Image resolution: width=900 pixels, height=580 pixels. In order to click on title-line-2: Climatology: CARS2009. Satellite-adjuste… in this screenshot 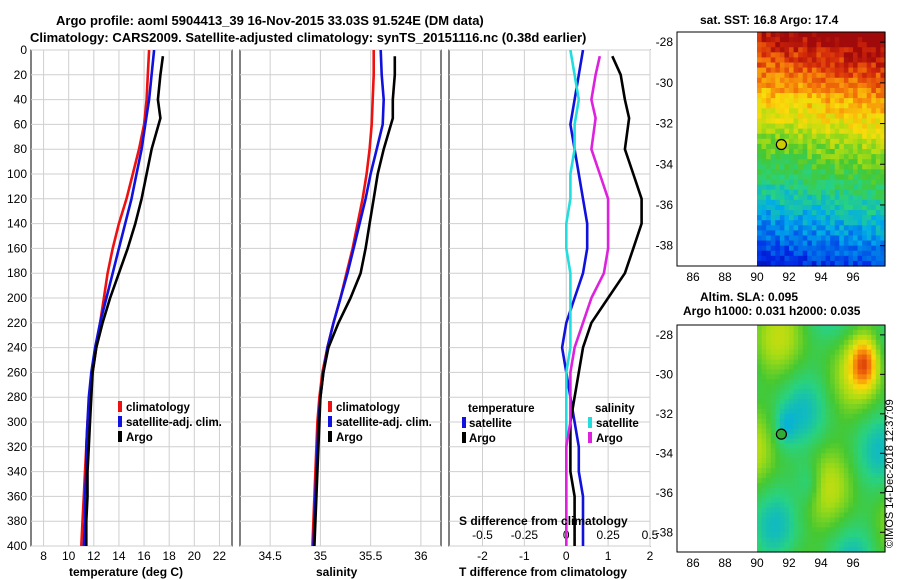, I will do `click(308, 37)`.